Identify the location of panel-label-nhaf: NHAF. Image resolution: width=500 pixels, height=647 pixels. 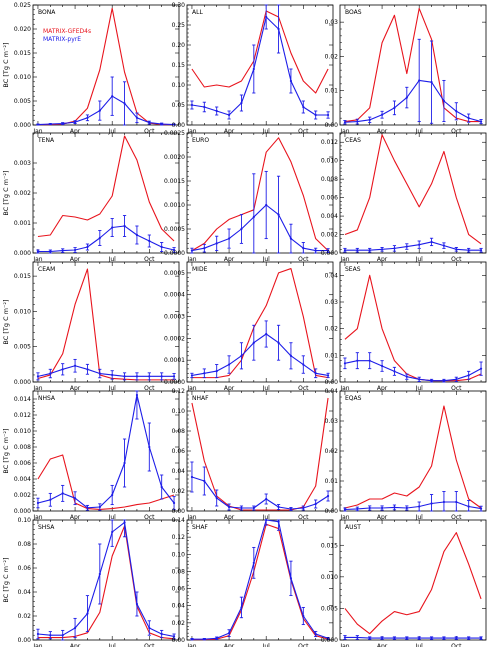
(200, 398).